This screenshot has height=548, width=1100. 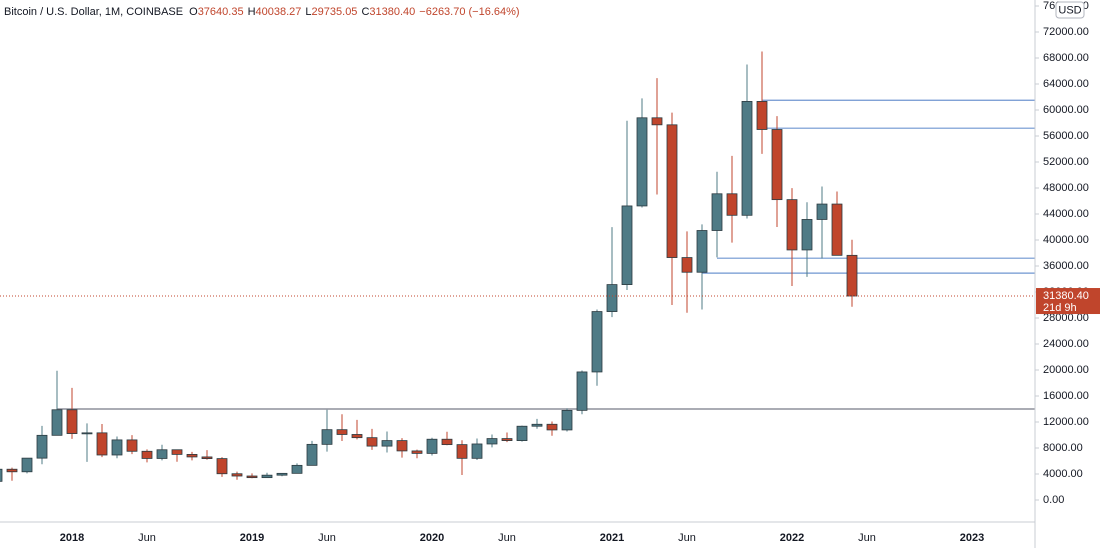 I want to click on y-tick-label: 8000.00, so click(x=1063, y=448).